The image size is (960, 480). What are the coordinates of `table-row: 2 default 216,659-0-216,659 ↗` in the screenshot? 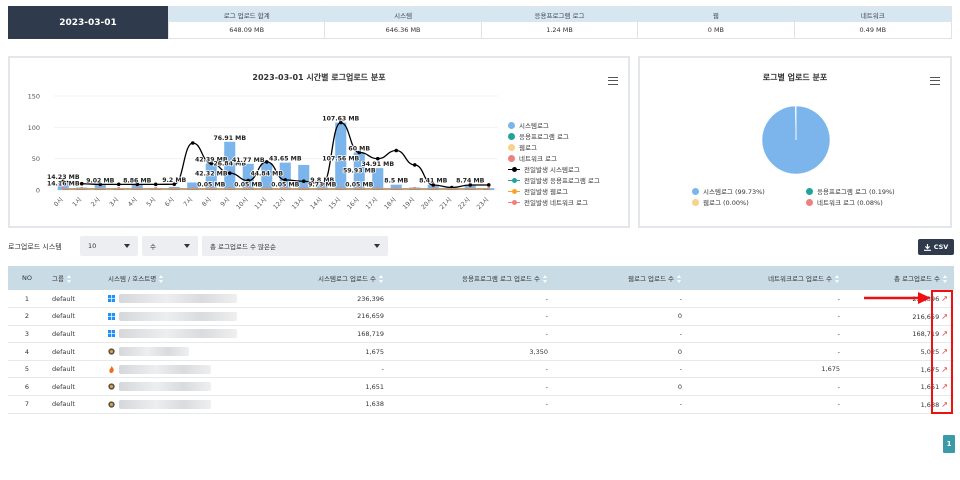 It's located at (481, 317).